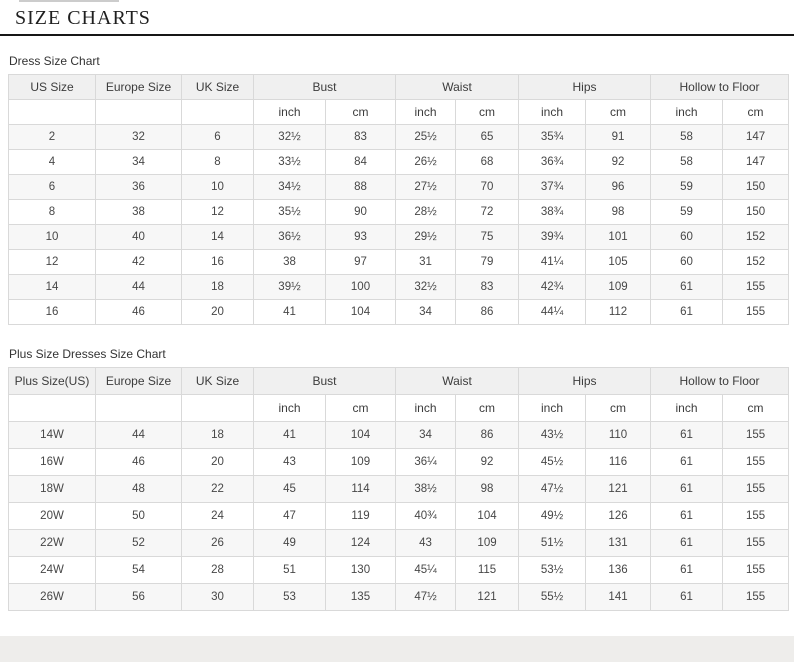  Describe the element at coordinates (426, 489) in the screenshot. I see `table-cell: 38½` at that location.